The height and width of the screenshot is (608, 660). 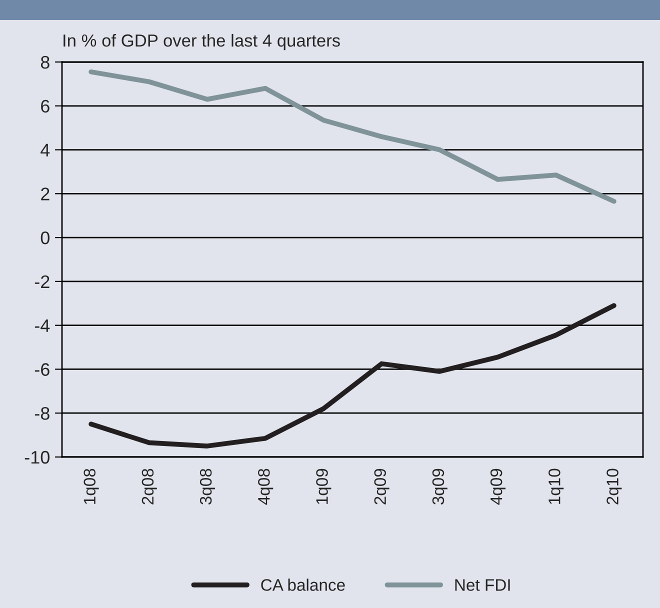 I want to click on y-tick-label: 6, so click(x=45, y=106).